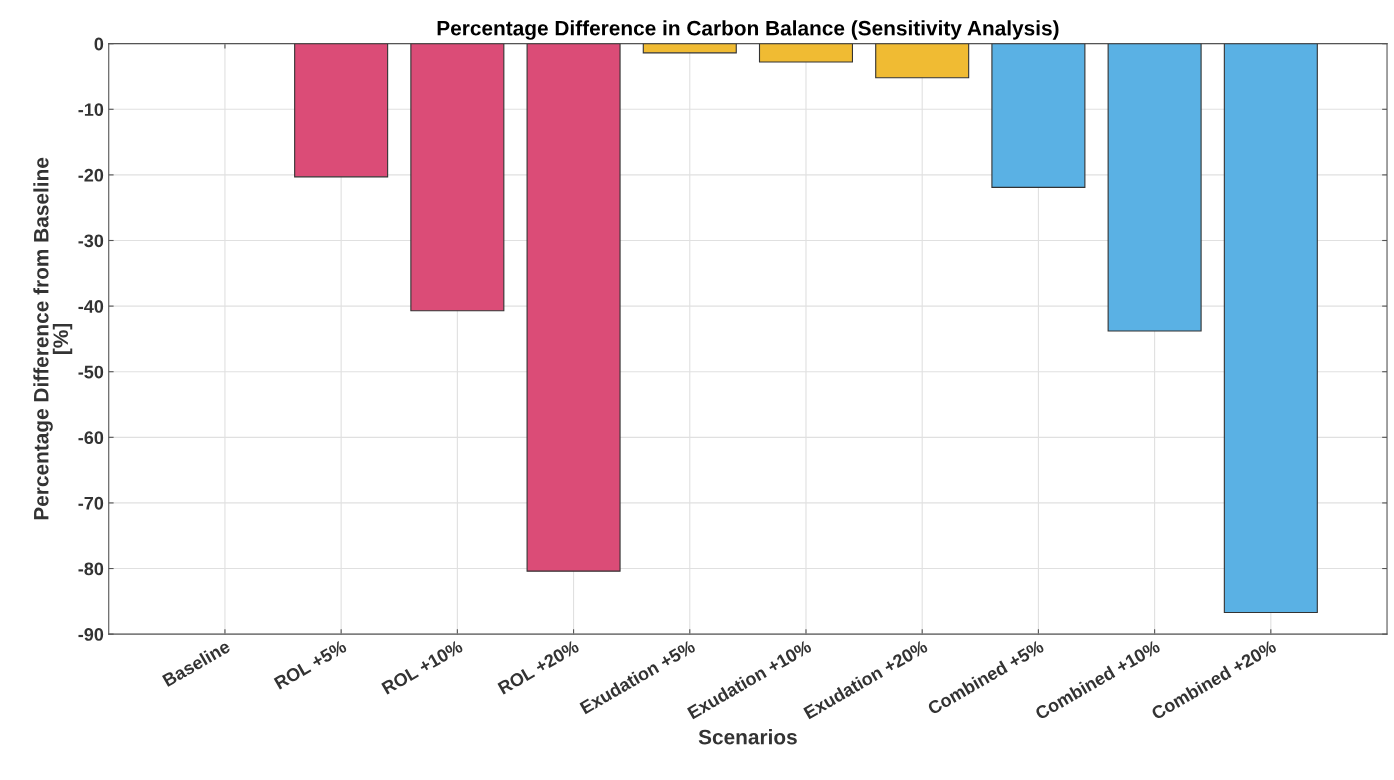 The width and height of the screenshot is (1394, 780). What do you see at coordinates (91, 569) in the screenshot?
I see `y-tick-label: -80` at bounding box center [91, 569].